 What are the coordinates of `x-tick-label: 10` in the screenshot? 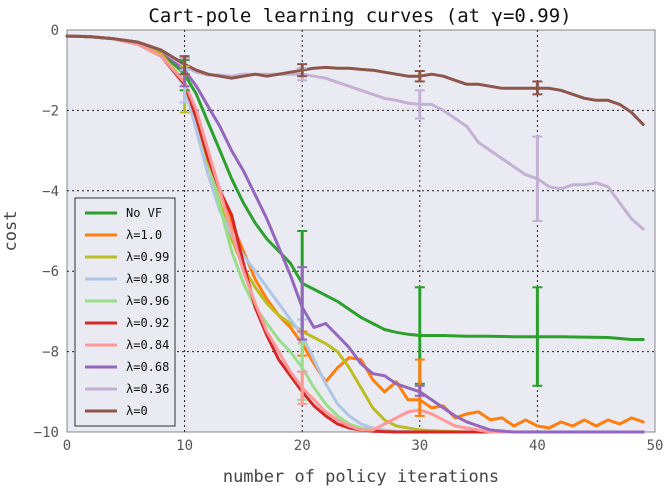 It's located at (184, 446).